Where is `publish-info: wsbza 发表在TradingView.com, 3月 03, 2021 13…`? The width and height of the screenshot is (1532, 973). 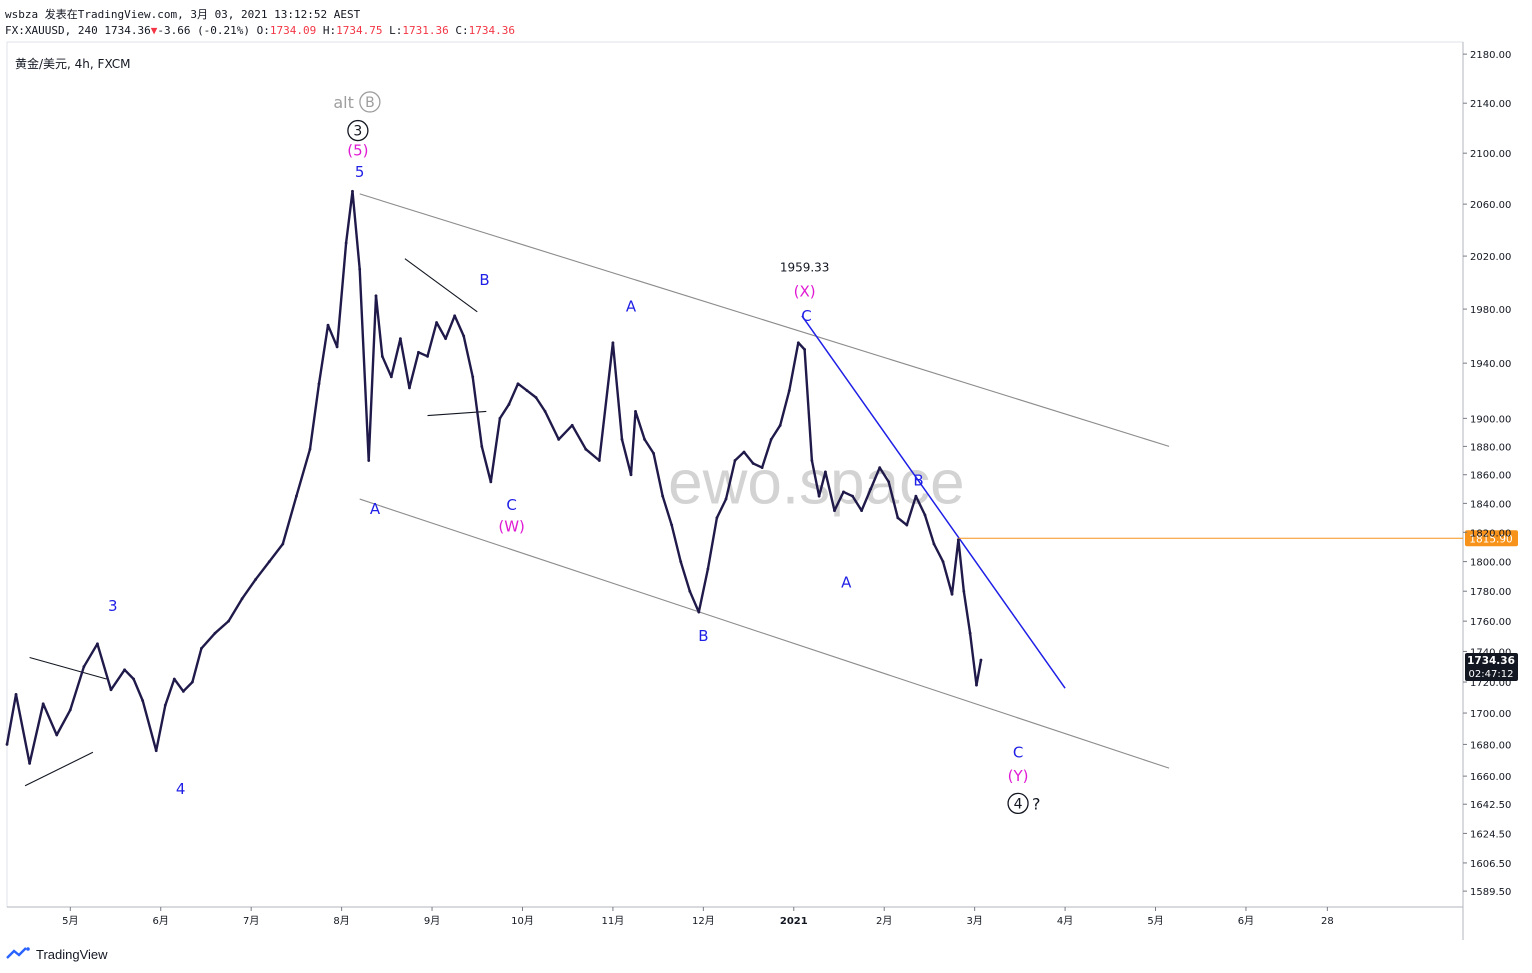 publish-info: wsbza 发表在TradingView.com, 3月 03, 2021 13… is located at coordinates (183, 14).